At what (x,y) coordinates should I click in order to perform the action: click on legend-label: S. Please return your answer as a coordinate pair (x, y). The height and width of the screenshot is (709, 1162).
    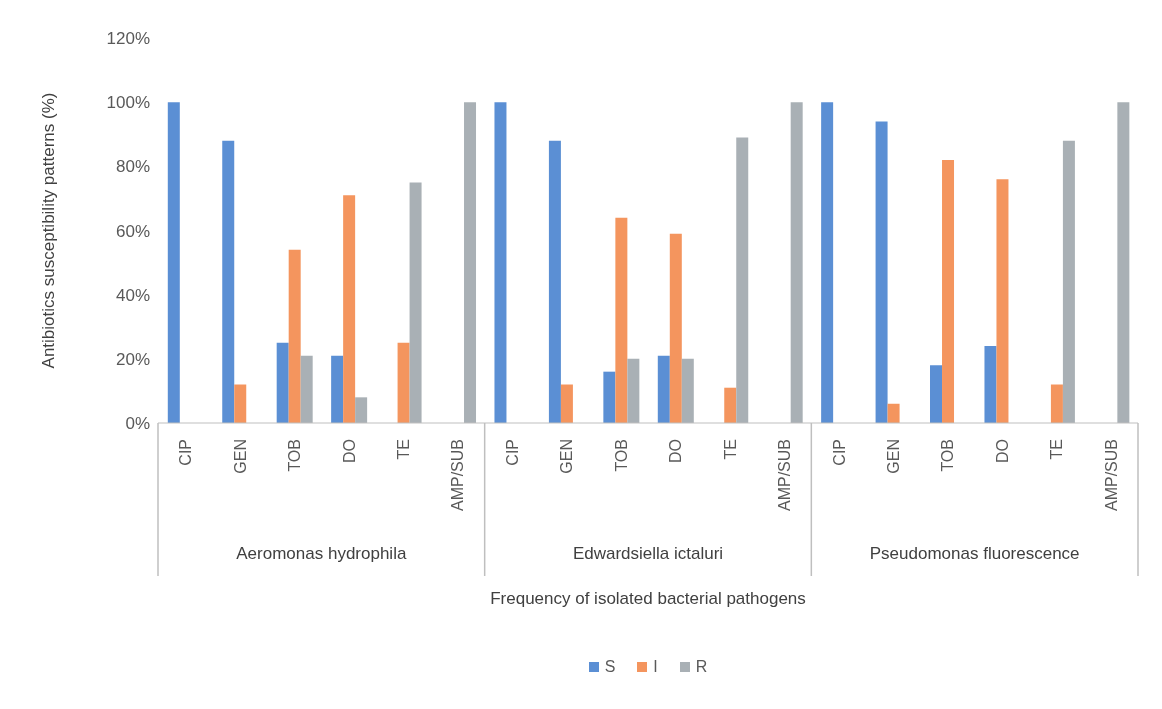
    Looking at the image, I should click on (609, 667).